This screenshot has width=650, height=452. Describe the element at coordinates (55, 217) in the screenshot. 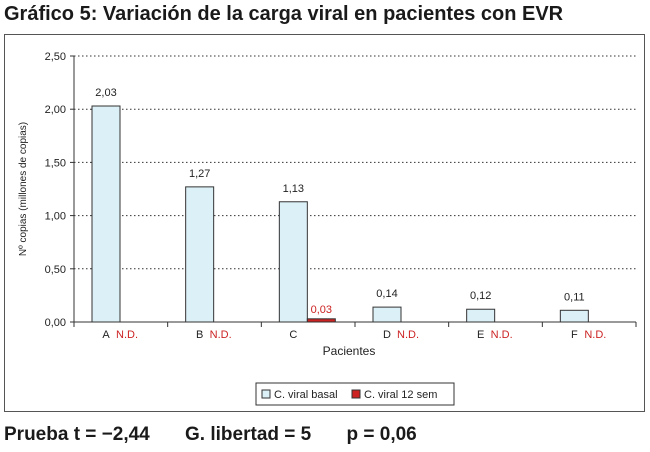

I see `y-tick-label: 1,00` at that location.